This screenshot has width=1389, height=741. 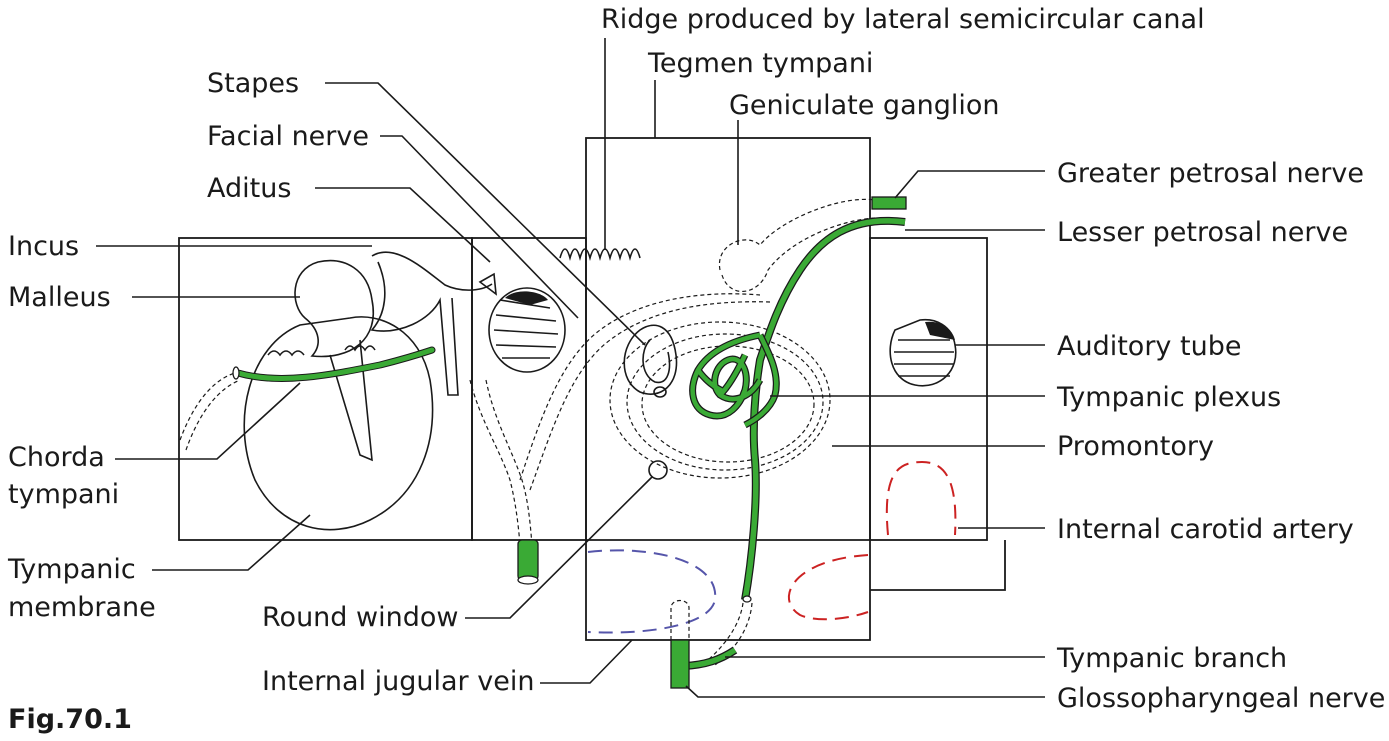 I want to click on leader-greater-petrosal, so click(x=969, y=184).